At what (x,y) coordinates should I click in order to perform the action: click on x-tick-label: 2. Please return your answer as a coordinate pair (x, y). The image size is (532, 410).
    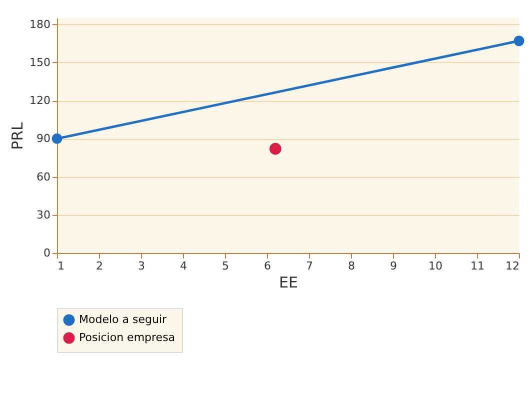
    Looking at the image, I should click on (99, 266).